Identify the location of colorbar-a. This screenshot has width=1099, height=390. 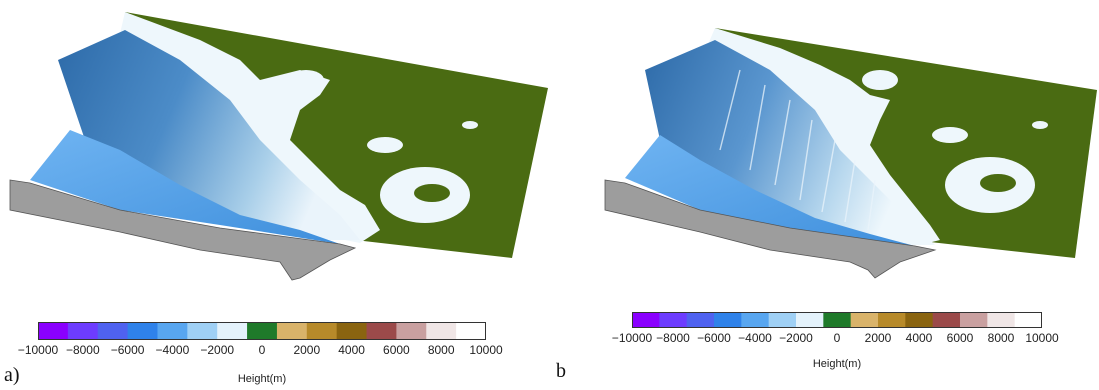
(262, 331).